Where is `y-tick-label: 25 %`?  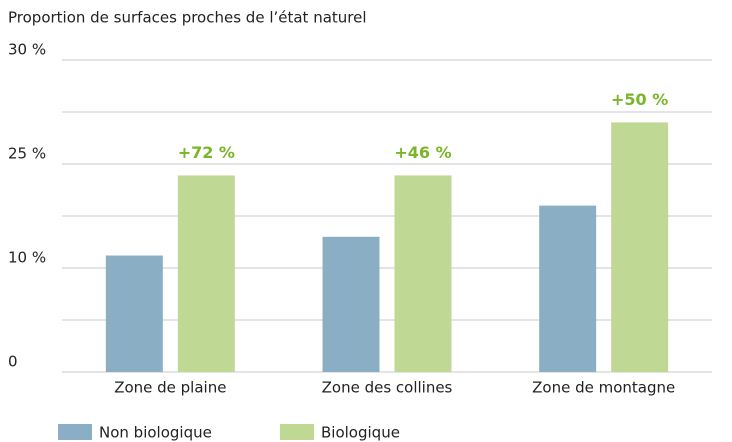
y-tick-label: 25 % is located at coordinates (27, 154).